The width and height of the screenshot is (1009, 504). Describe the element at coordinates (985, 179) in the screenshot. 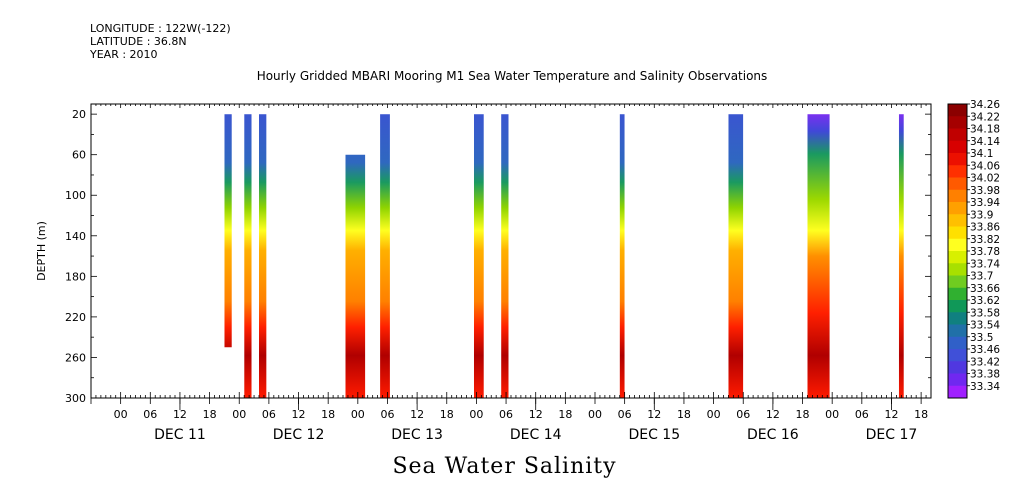

I see `colorbar-label: 34.02` at that location.